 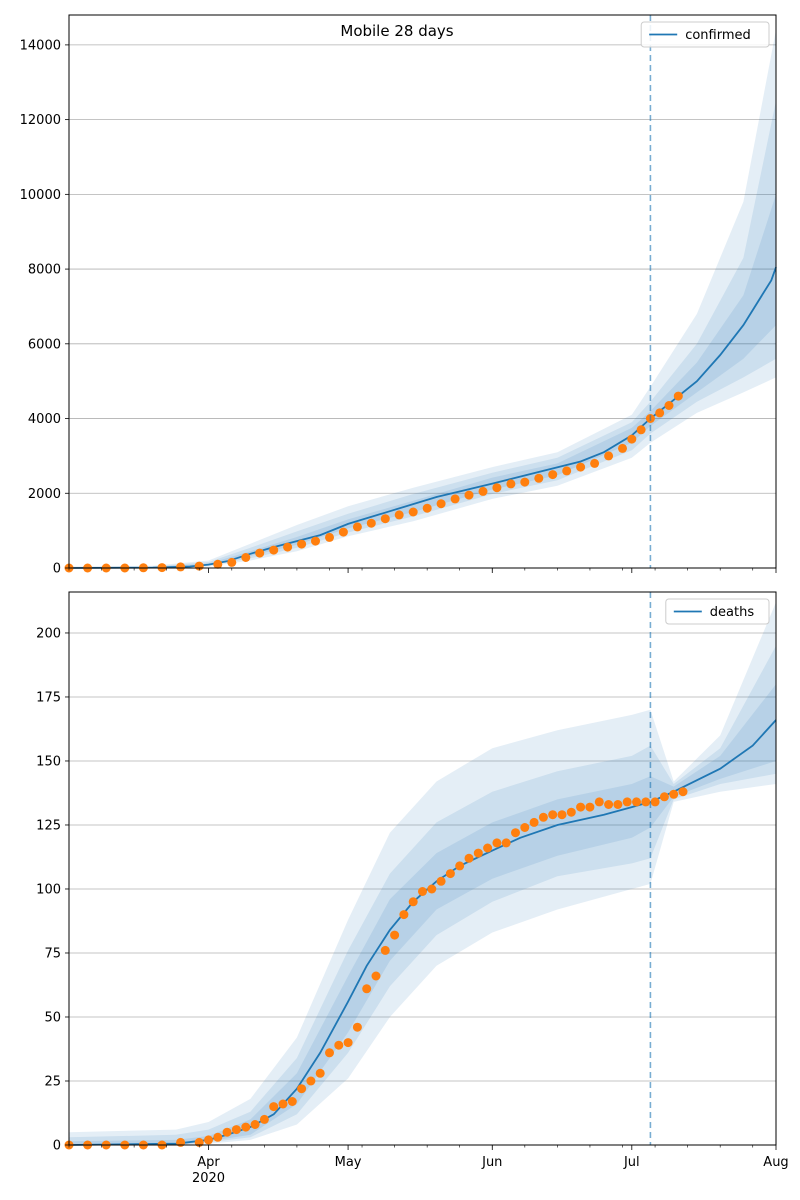 What do you see at coordinates (718, 35) in the screenshot?
I see `confirmed-legend-label: confirmed` at bounding box center [718, 35].